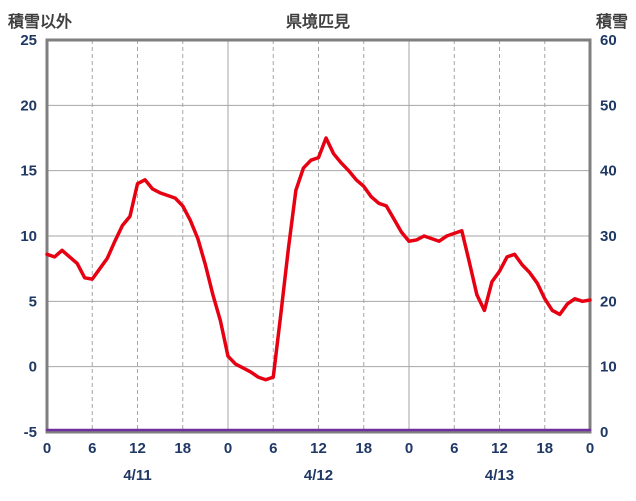 The image size is (636, 501). Describe the element at coordinates (318, 475) in the screenshot. I see `date-label: 4/12` at that location.